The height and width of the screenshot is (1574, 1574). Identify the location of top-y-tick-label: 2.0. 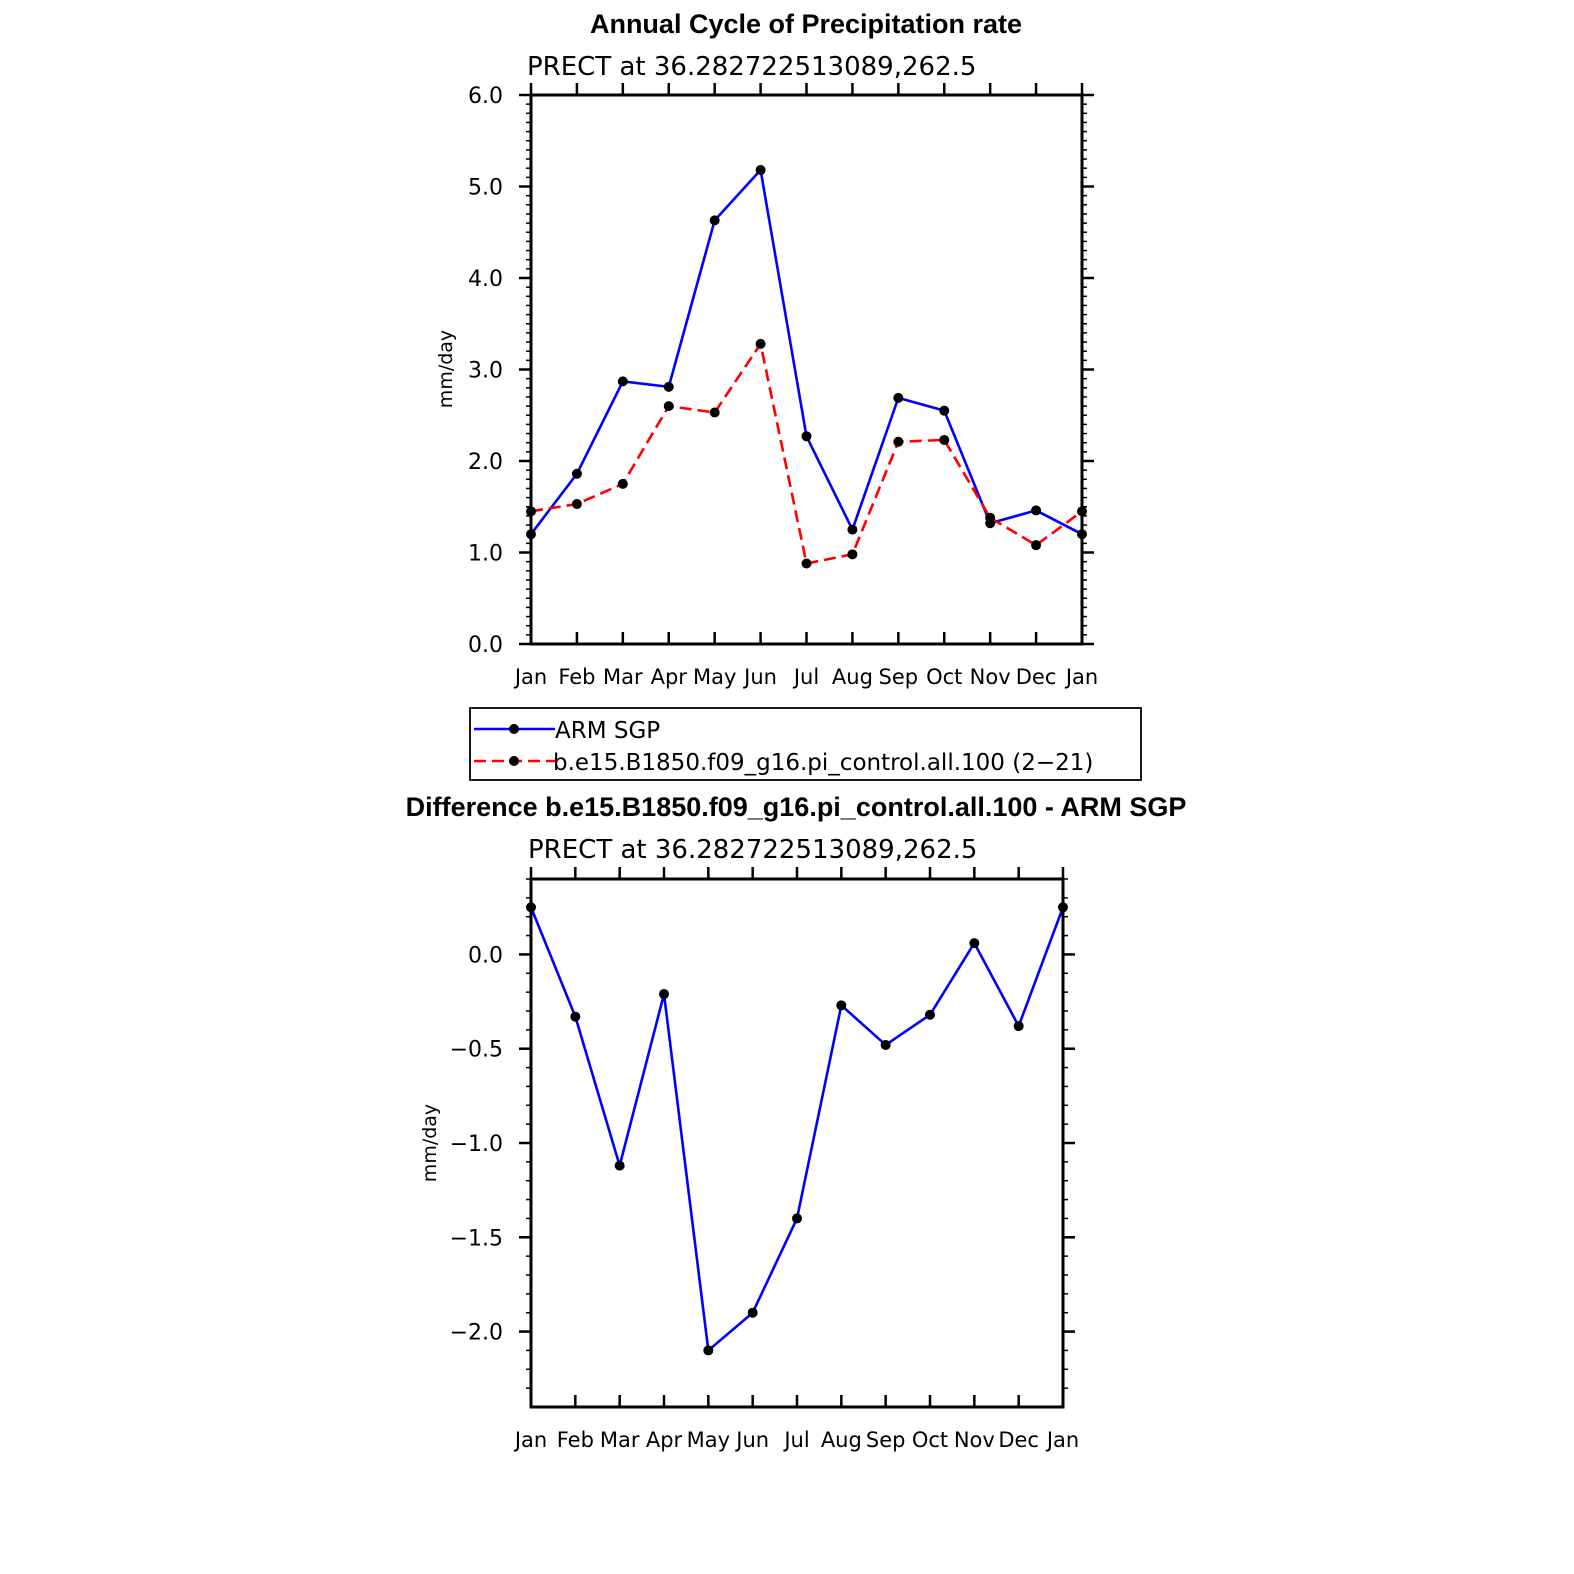
(485, 462).